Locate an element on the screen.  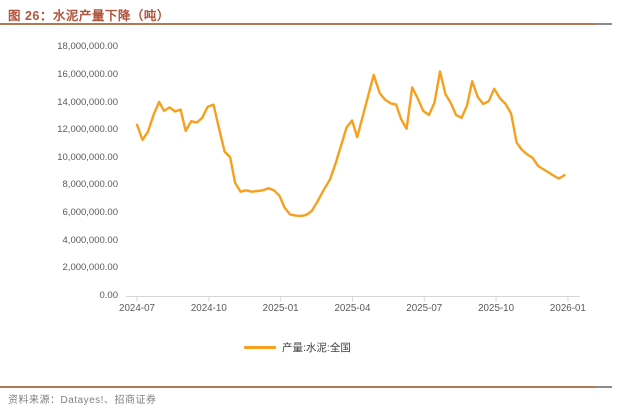
y-tick-label: 18,000,000.00 is located at coordinates (87, 47).